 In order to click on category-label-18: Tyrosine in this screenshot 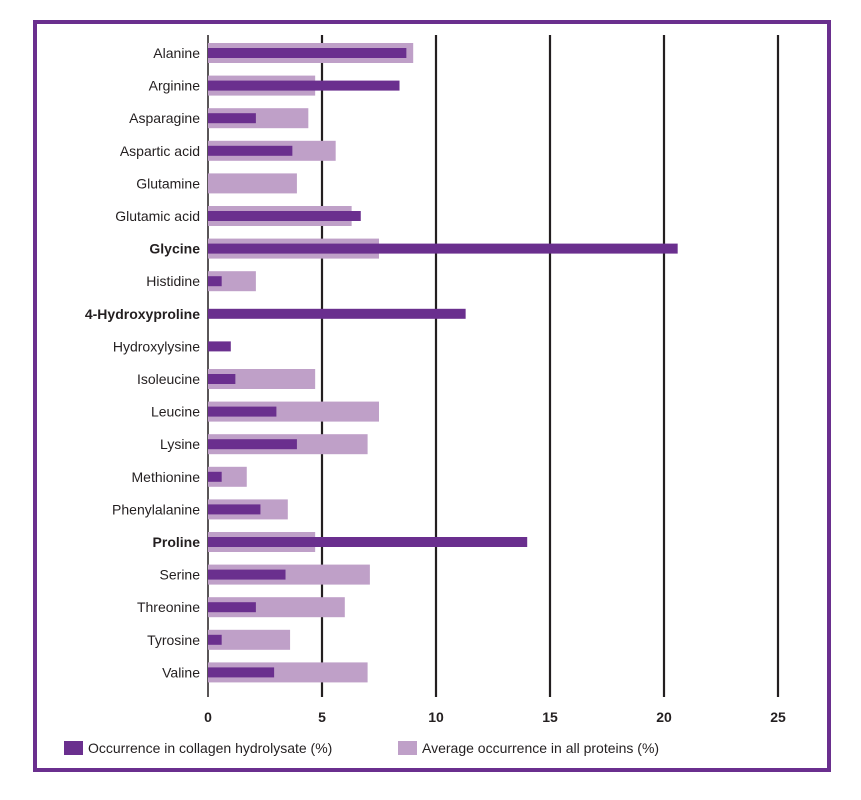, I will do `click(173, 640)`.